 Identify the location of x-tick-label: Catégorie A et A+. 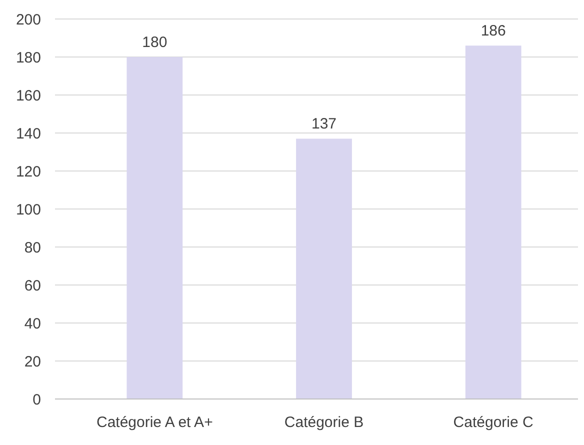
(155, 422).